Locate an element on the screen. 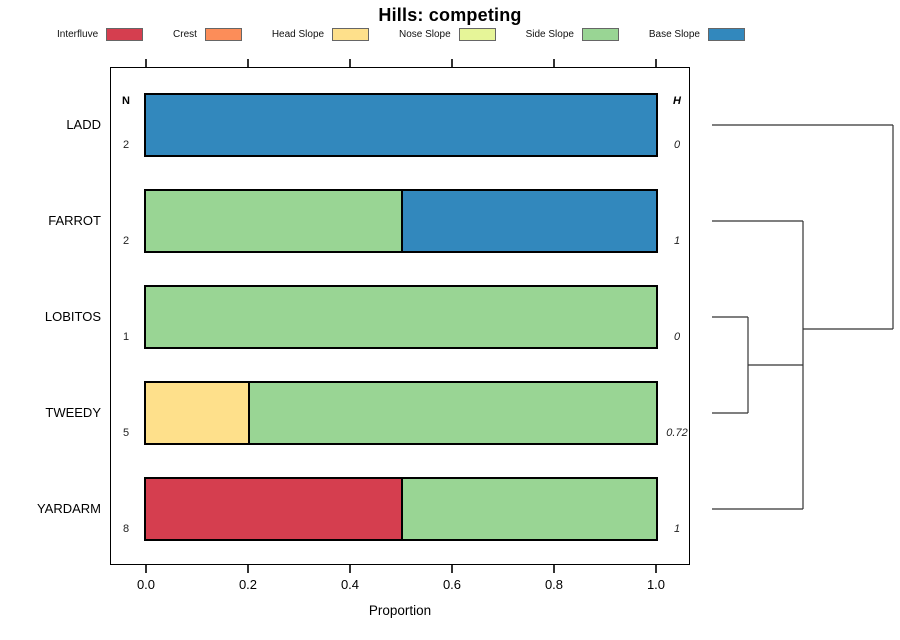 Image resolution: width=900 pixels, height=640 pixels. axis-tick-label: 0.8 is located at coordinates (554, 584).